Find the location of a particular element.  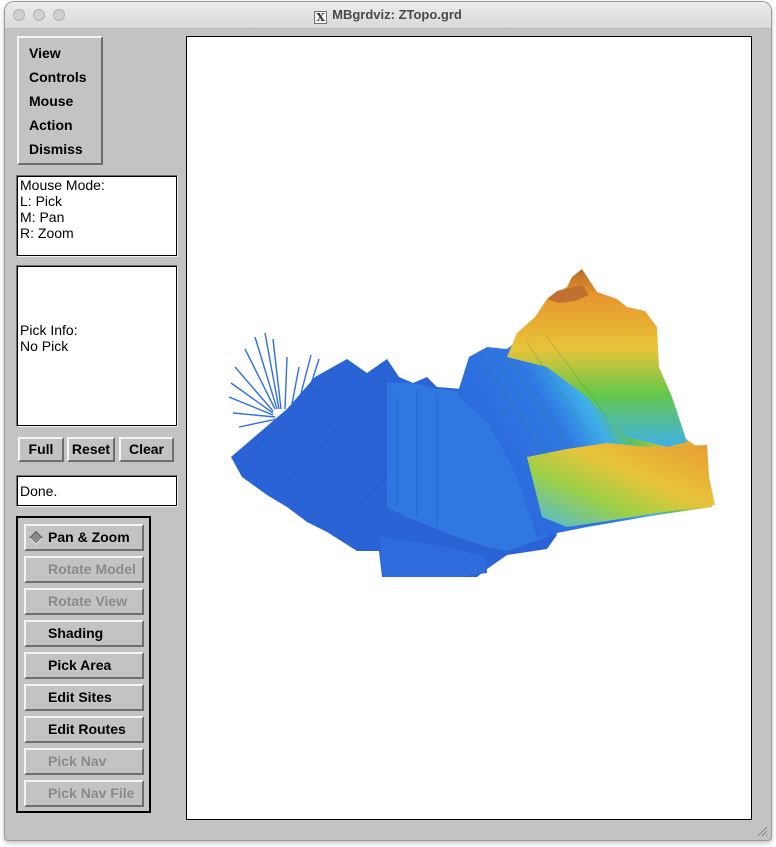

eastern-shelf is located at coordinates (621, 485).